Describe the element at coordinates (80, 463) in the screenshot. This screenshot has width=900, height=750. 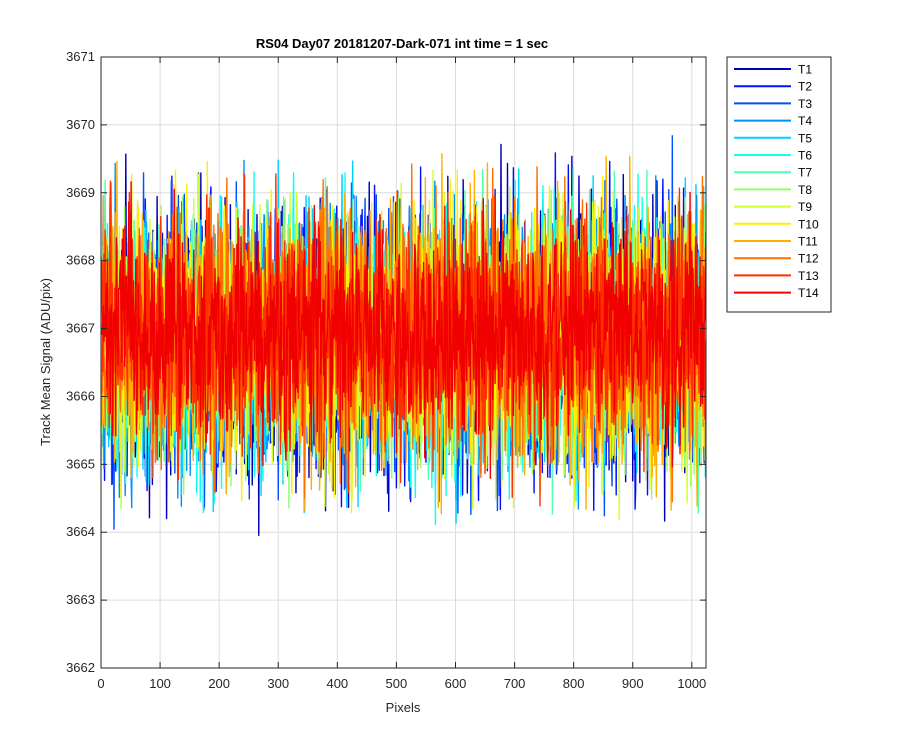
I see `y-tick-label: 3665` at that location.